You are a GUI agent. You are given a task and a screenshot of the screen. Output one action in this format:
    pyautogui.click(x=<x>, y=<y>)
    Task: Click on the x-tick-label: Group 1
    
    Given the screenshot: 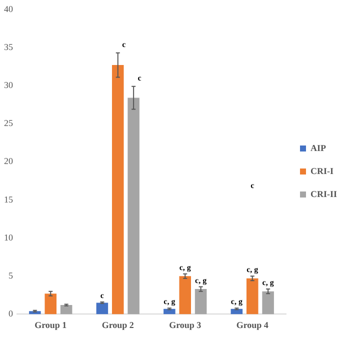 What is the action you would take?
    pyautogui.click(x=51, y=325)
    